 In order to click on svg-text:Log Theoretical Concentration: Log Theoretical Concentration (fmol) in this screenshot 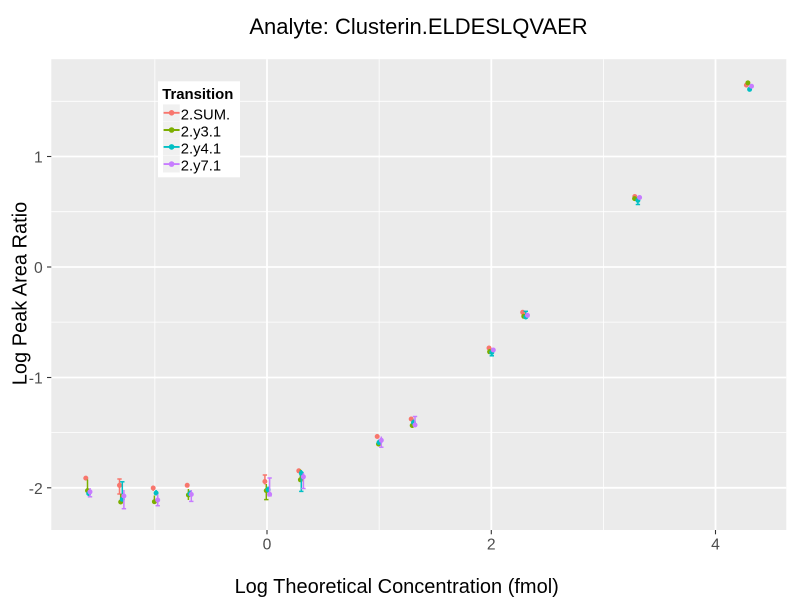, I will do `click(397, 587)`.